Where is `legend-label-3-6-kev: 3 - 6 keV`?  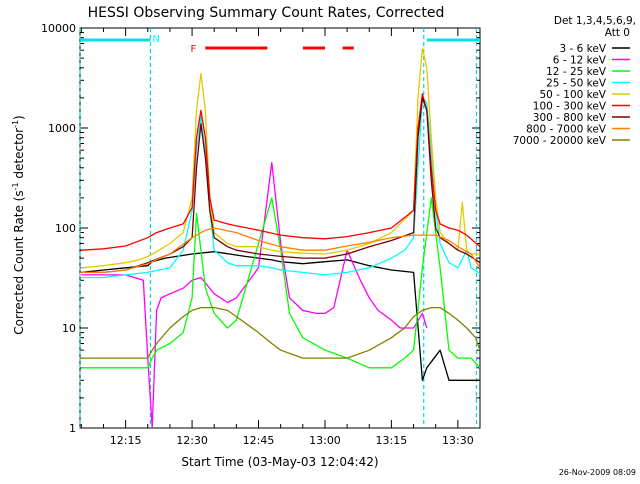
legend-label-3-6-kev: 3 - 6 keV is located at coordinates (582, 49).